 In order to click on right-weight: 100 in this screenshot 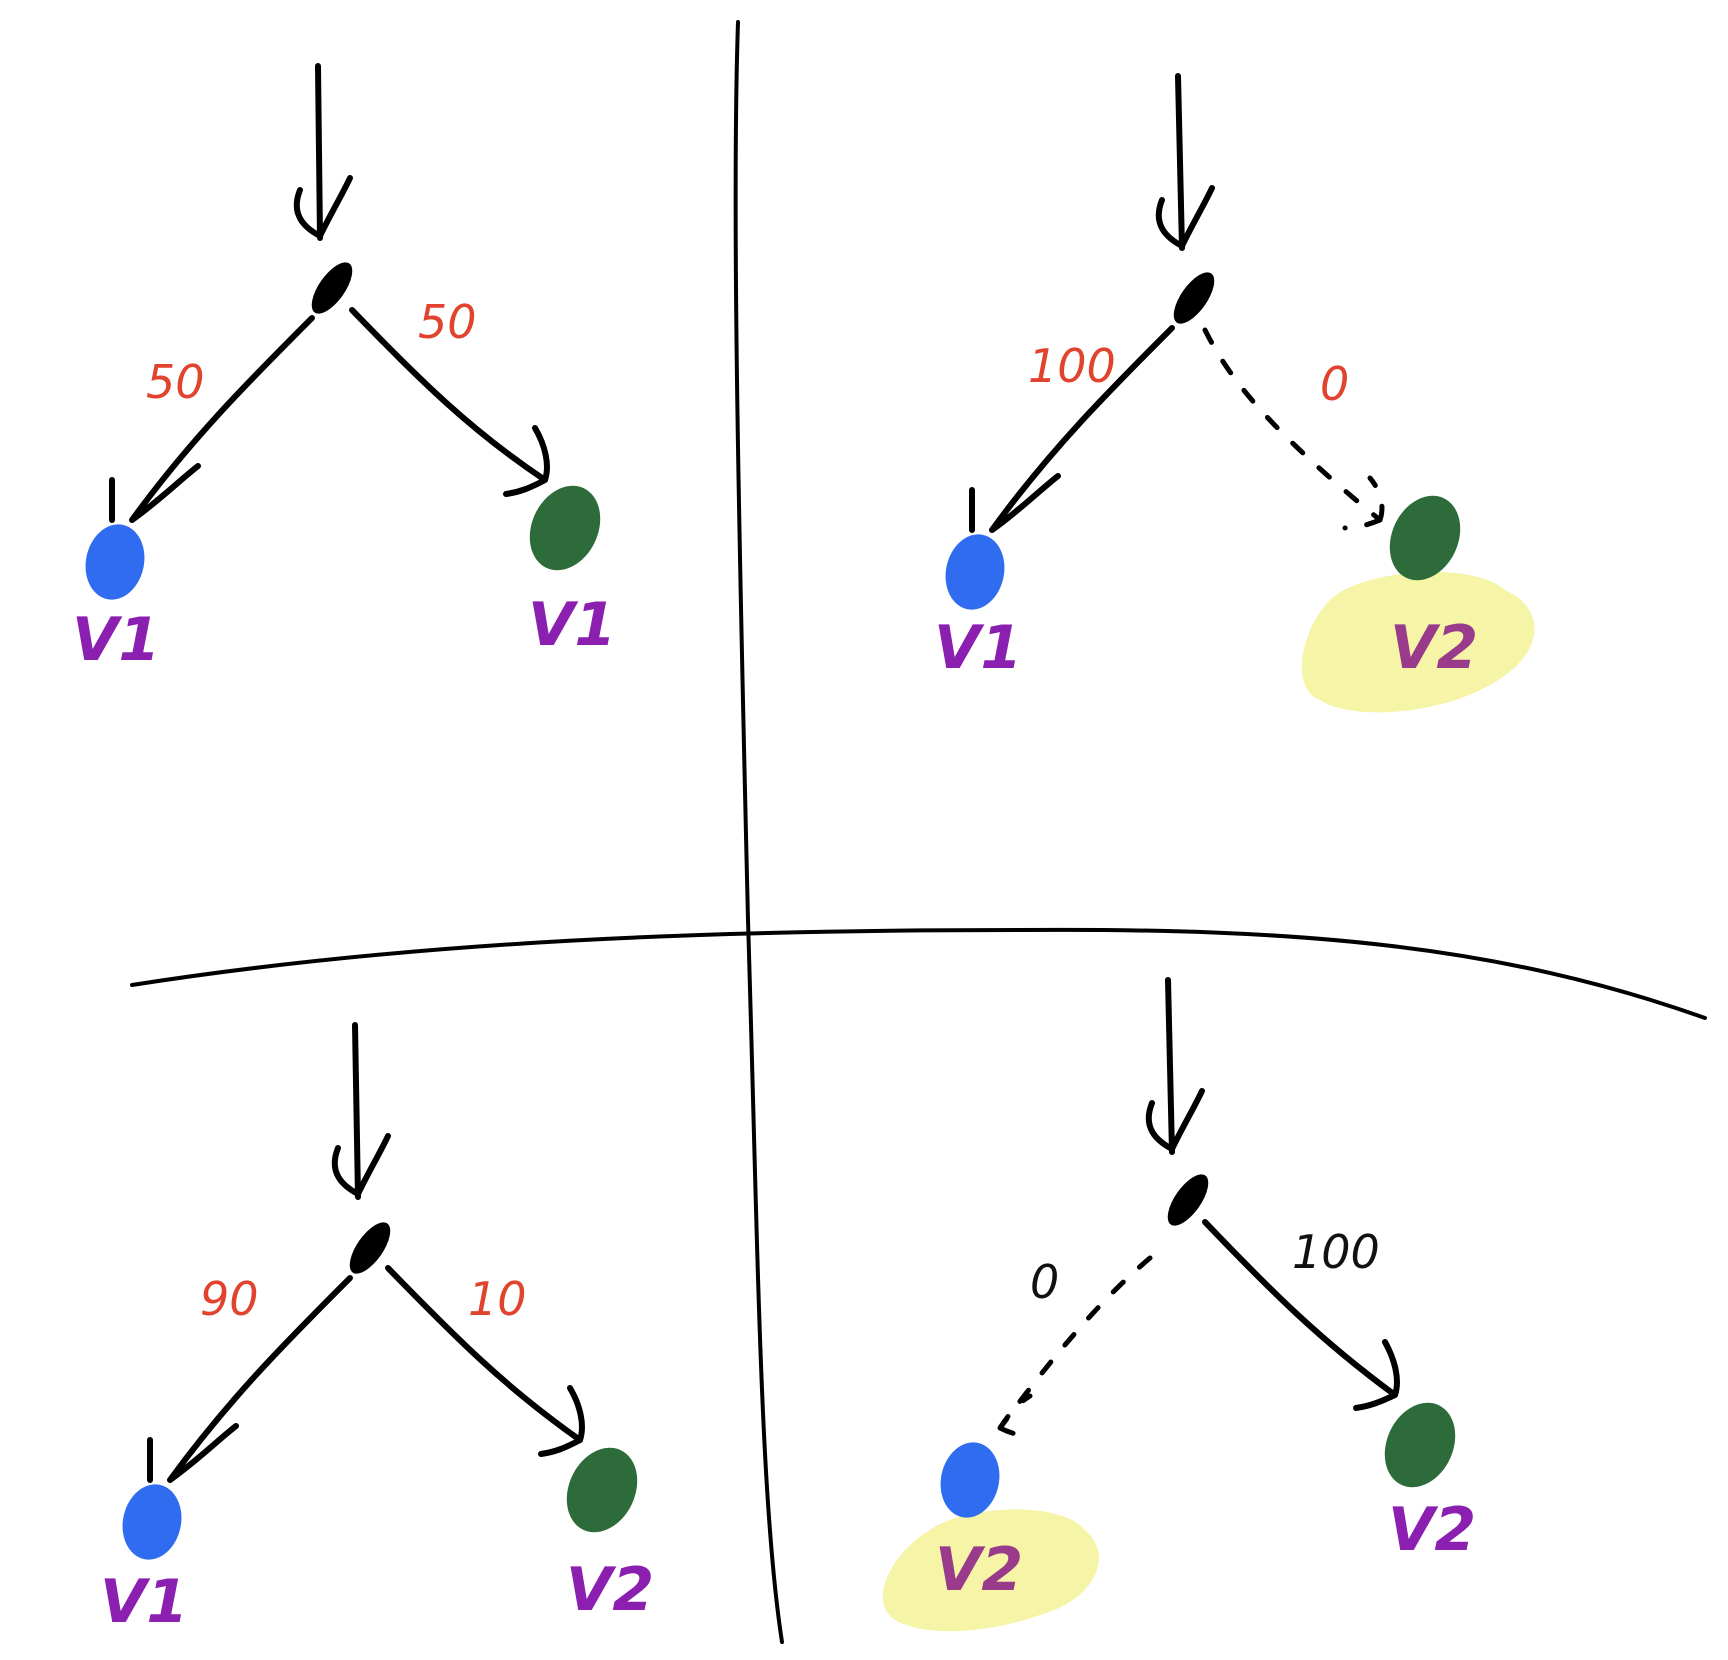, I will do `click(1336, 1252)`.